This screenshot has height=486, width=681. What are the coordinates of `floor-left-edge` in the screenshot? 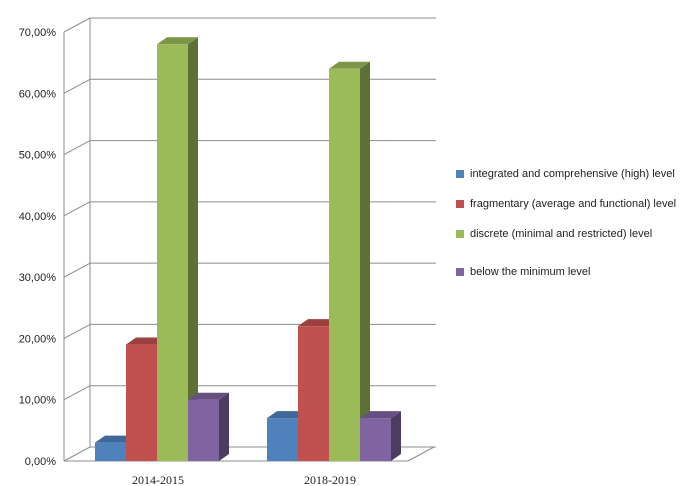 It's located at (77, 454).